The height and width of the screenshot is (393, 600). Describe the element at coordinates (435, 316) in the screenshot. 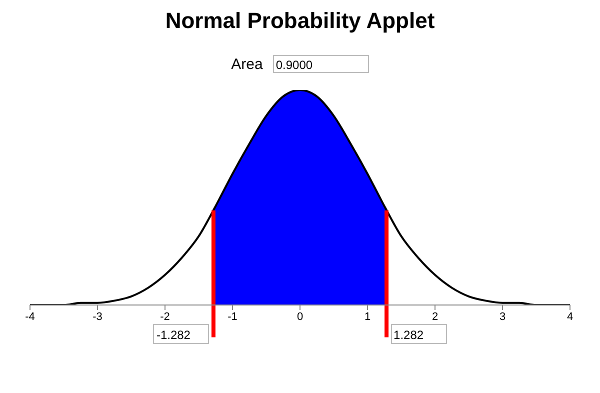

I see `x-tick-label: 2` at that location.